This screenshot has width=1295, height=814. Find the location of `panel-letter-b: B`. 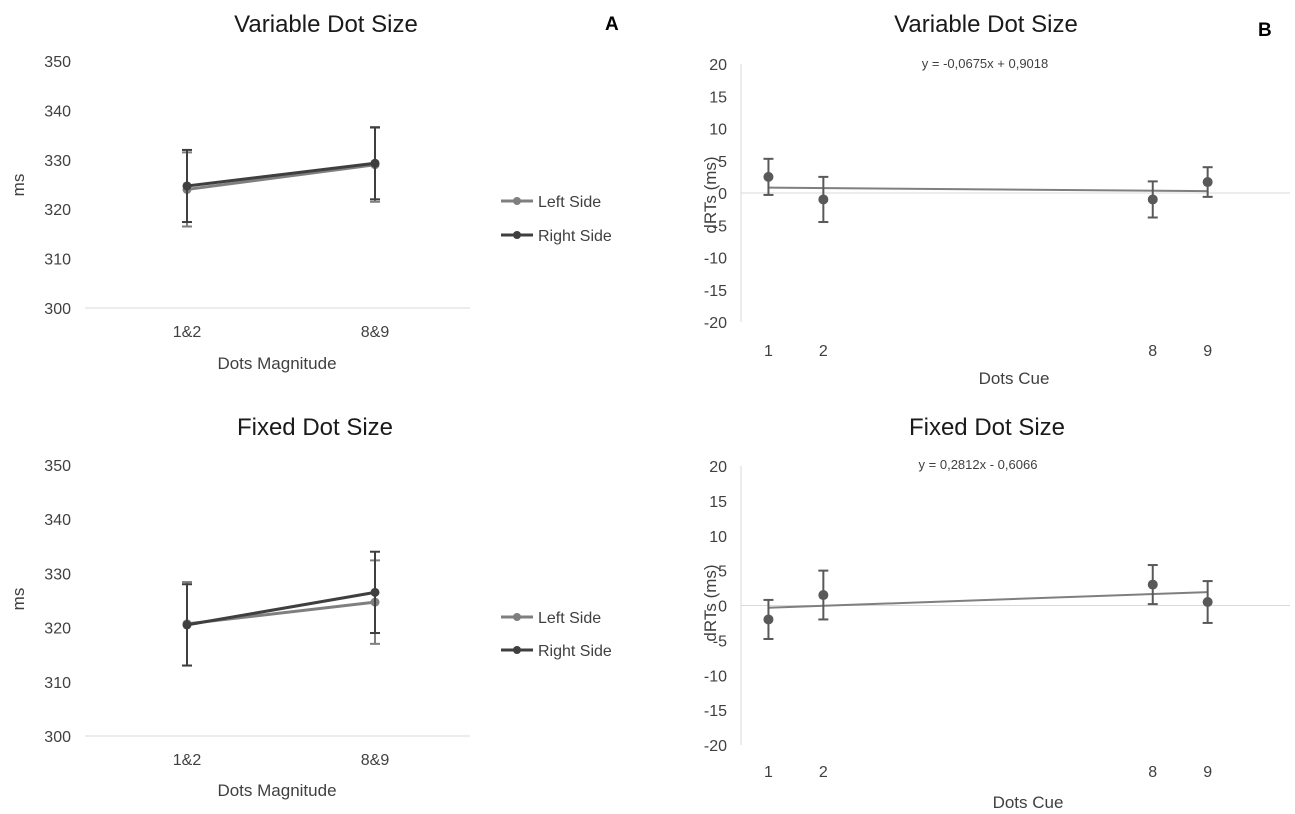

panel-letter-b: B is located at coordinates (1265, 30).